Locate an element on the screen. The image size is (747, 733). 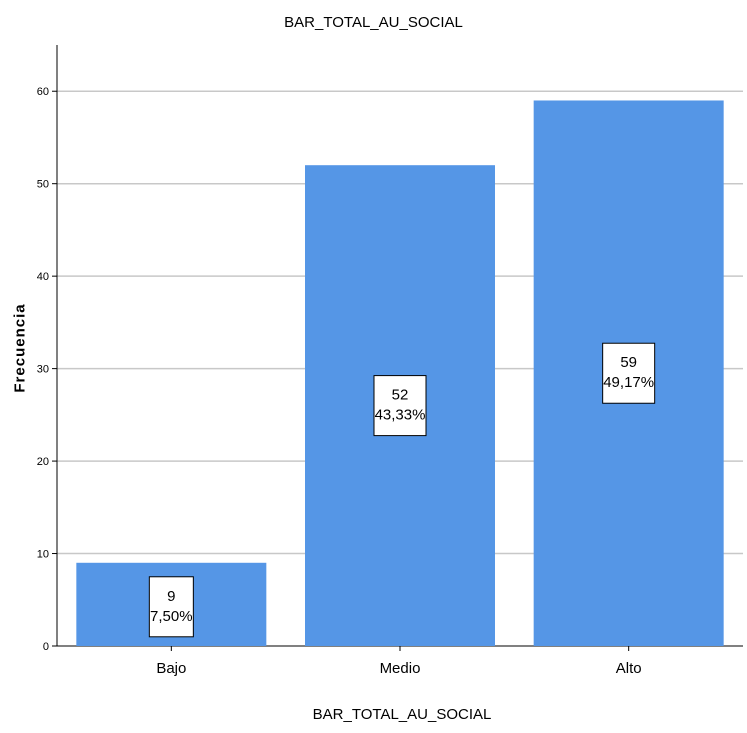
y-tick-label: 10 is located at coordinates (43, 555).